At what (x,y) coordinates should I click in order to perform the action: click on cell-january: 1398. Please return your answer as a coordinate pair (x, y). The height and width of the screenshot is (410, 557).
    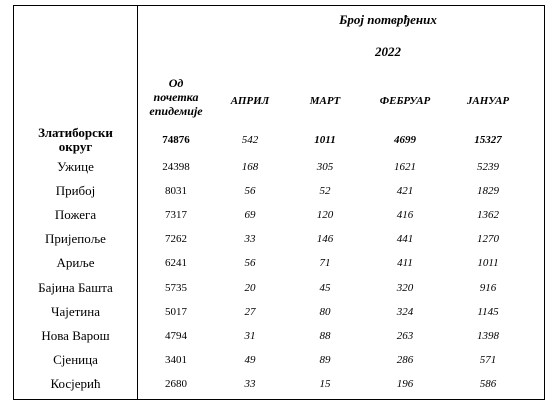
    Looking at the image, I should click on (488, 335).